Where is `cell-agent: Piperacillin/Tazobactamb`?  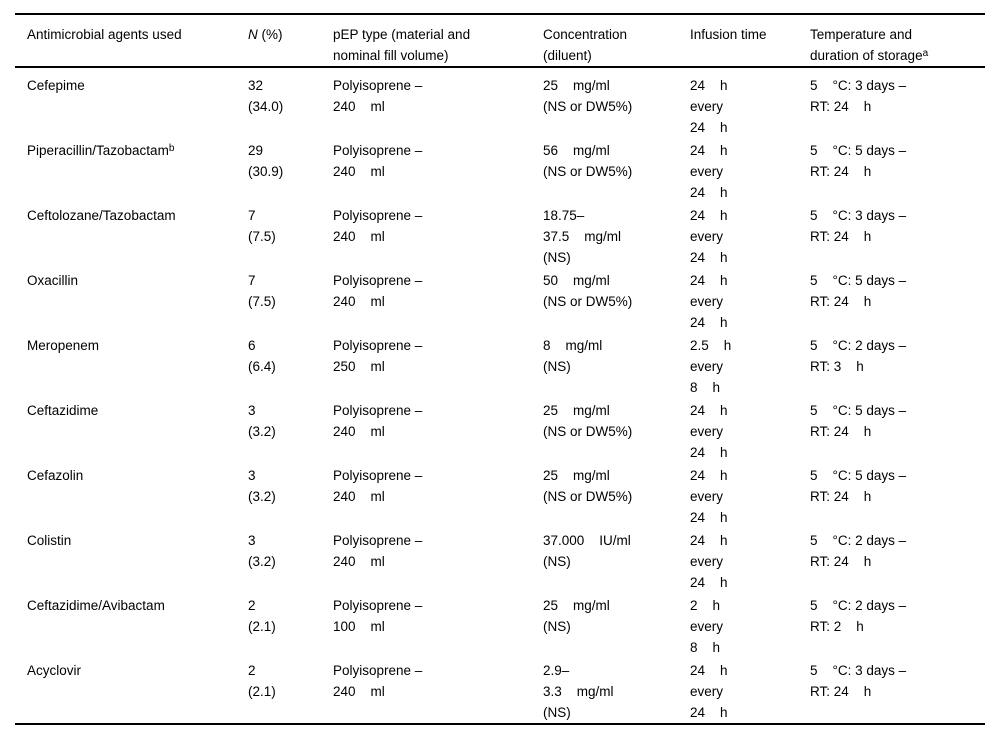
cell-agent: Piperacillin/Tazobactamb is located at coordinates (131, 170).